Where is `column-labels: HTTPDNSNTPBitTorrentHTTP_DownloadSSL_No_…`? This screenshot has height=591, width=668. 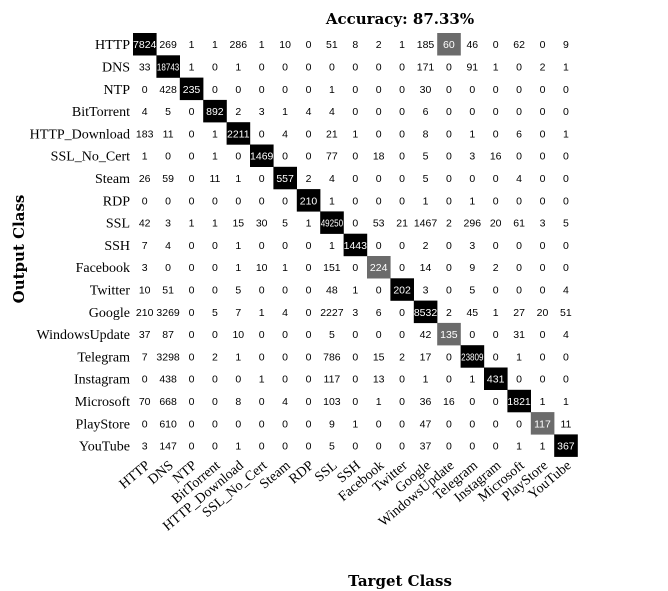
column-labels: HTTPDNSNTPBitTorrentHTTP_DownloadSSL_No_… is located at coordinates (346, 496).